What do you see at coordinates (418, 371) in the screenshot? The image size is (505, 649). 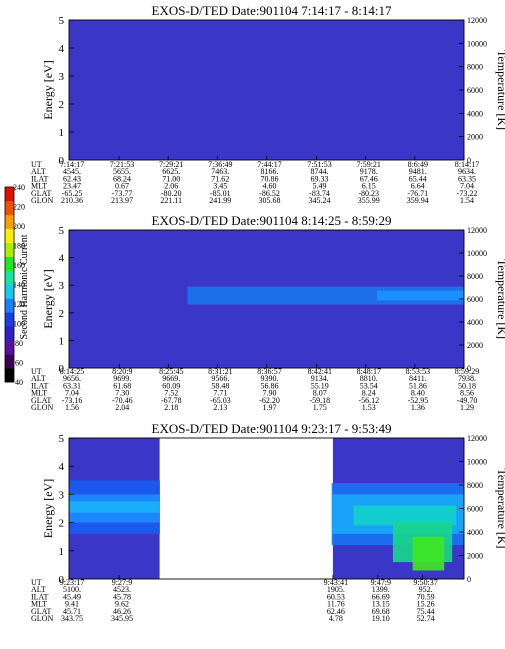 I see `orbit-value-ut: 8:53:53` at bounding box center [418, 371].